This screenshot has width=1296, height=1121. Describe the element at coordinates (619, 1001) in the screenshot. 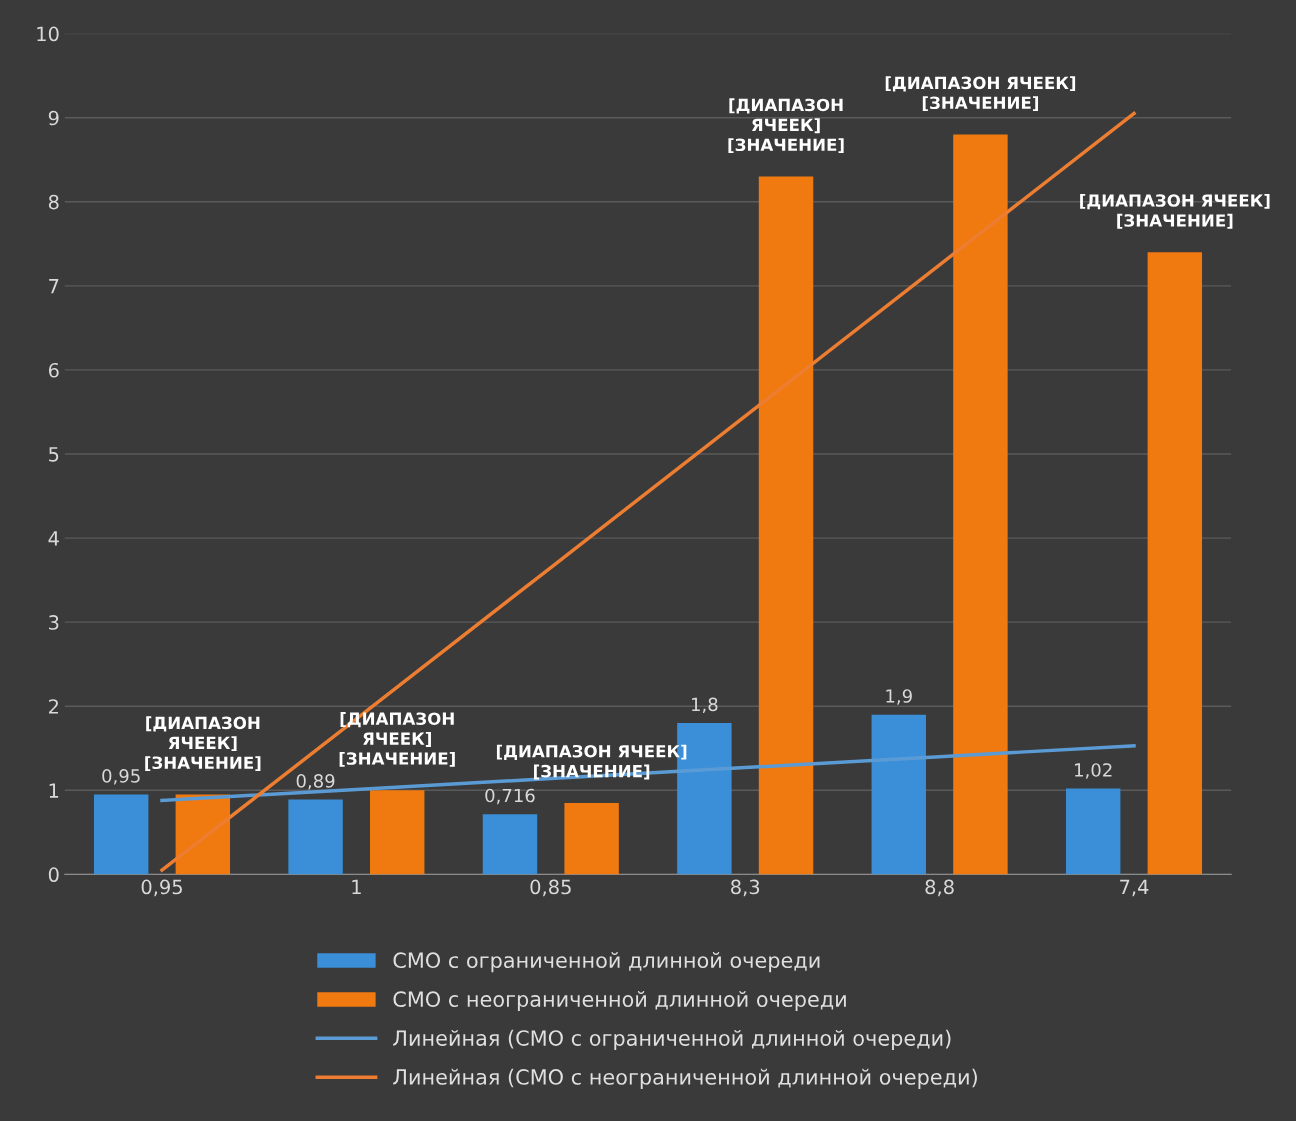

I see `legend-label: СМО с неограниченной длинной очереди` at that location.